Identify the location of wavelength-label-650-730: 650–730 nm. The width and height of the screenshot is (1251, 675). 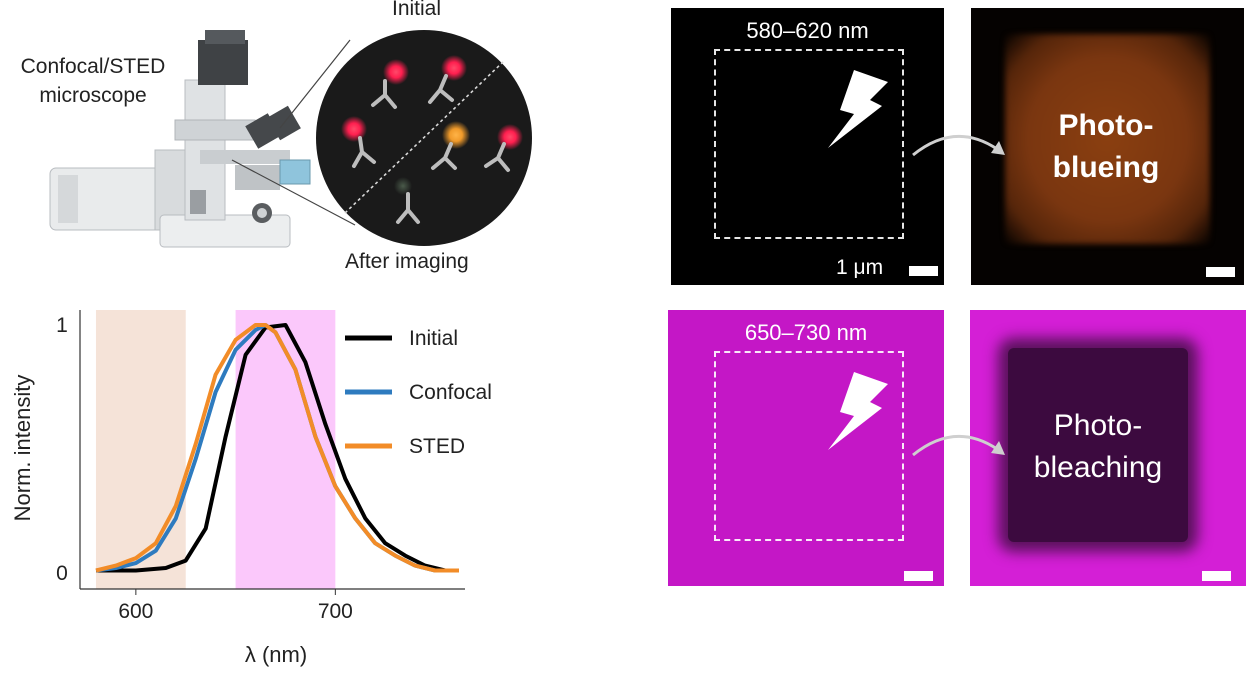
(806, 332).